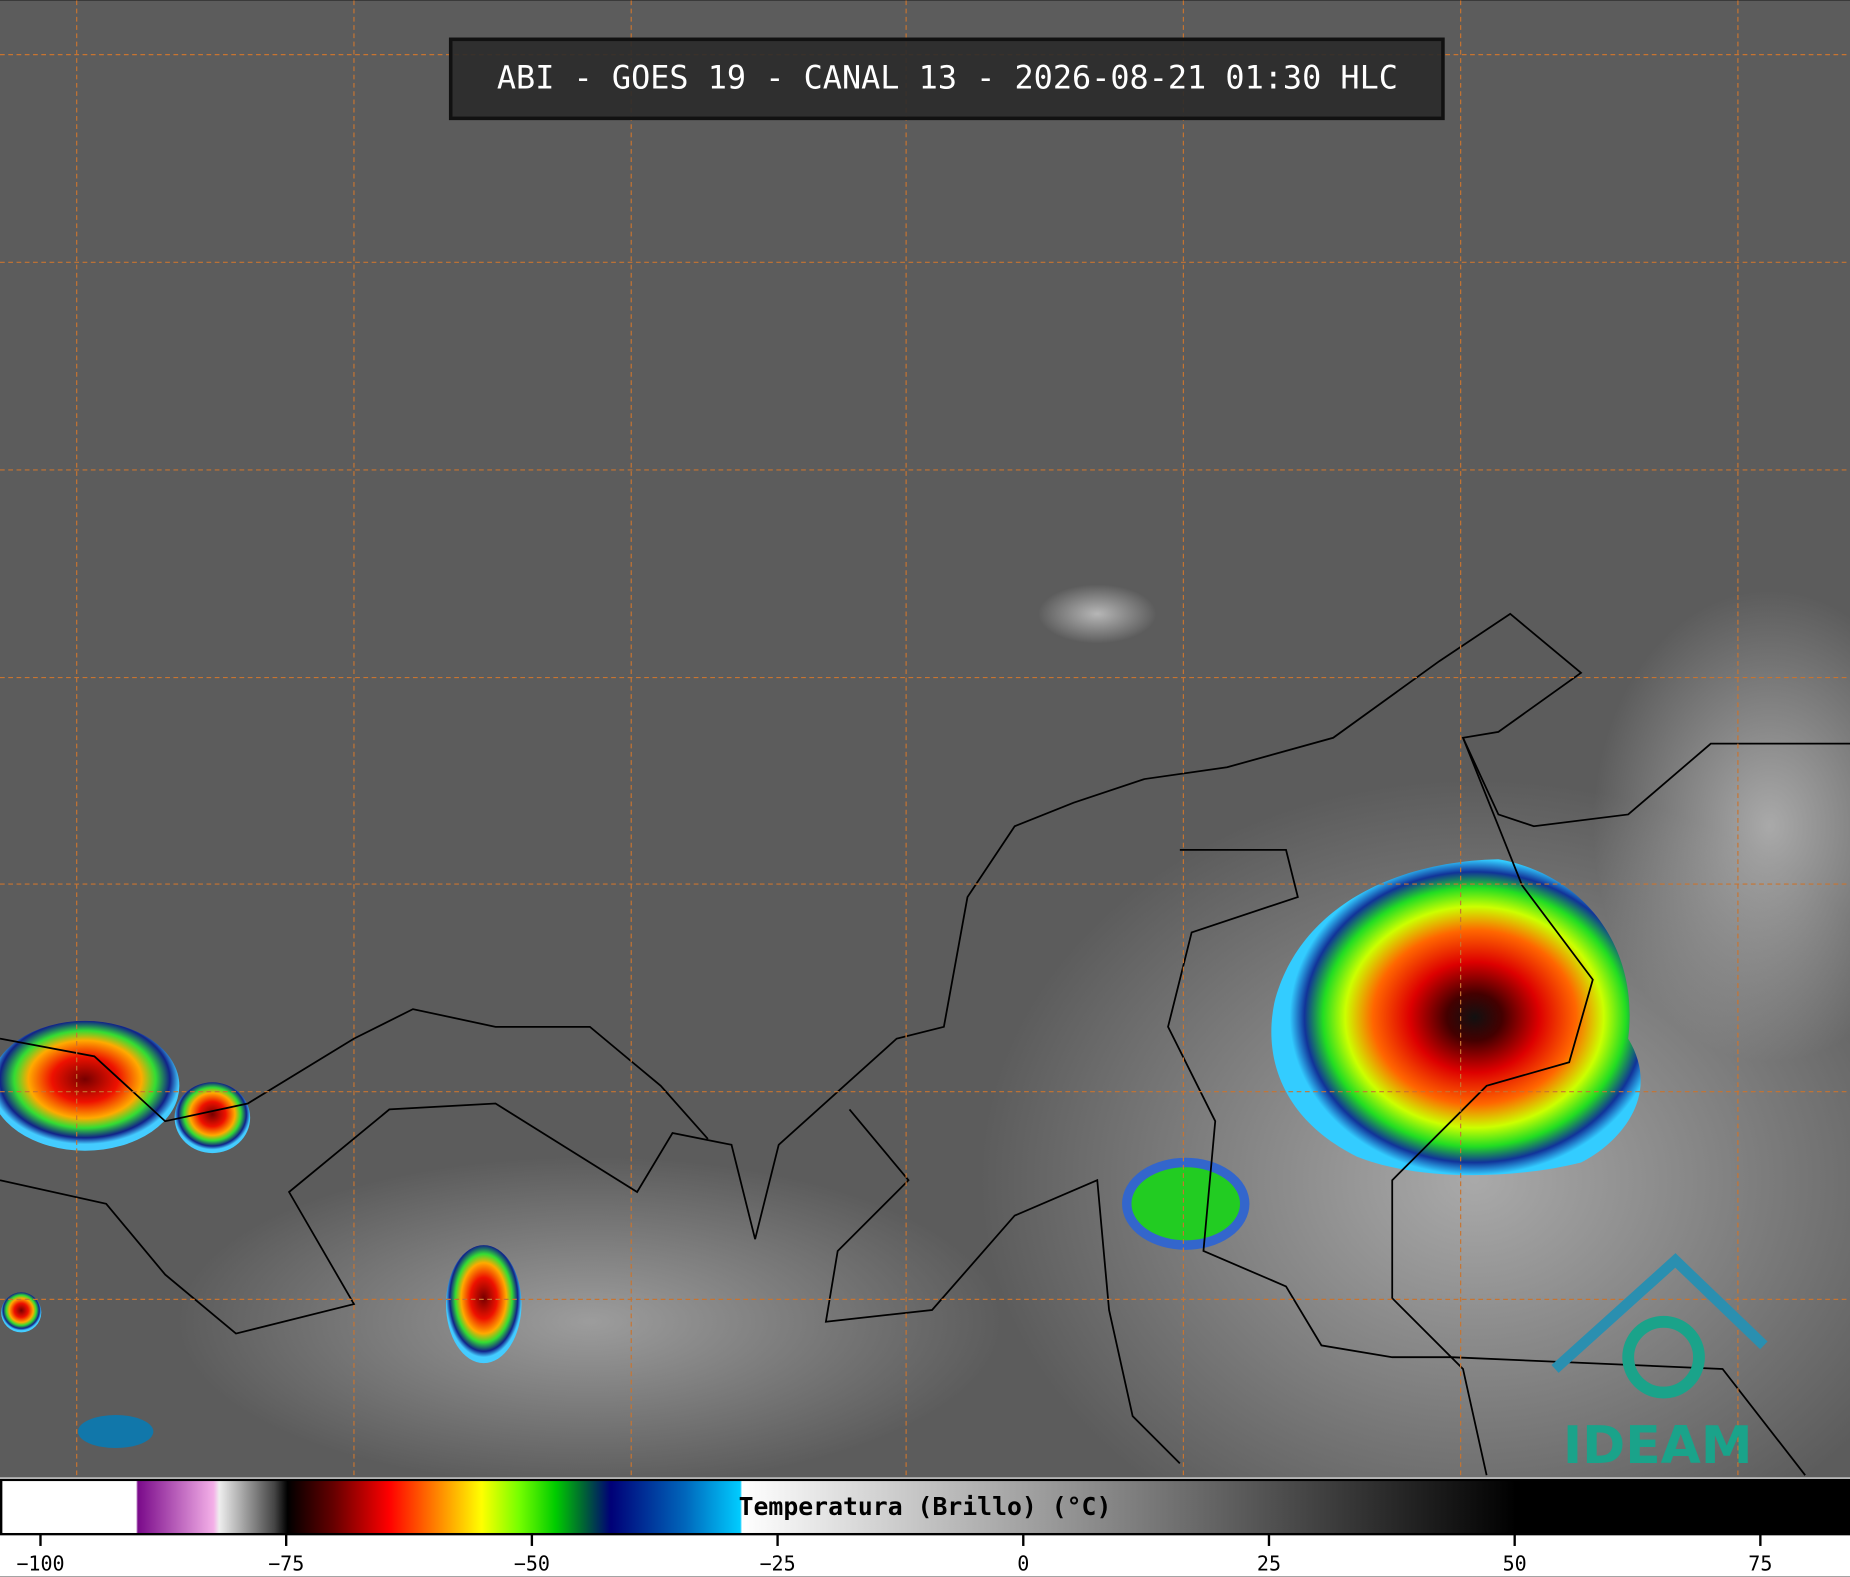  Describe the element at coordinates (894, 1554) in the screenshot. I see `colorbar-ticks: −100 −75 −50 −25 0 25 50 75` at that location.